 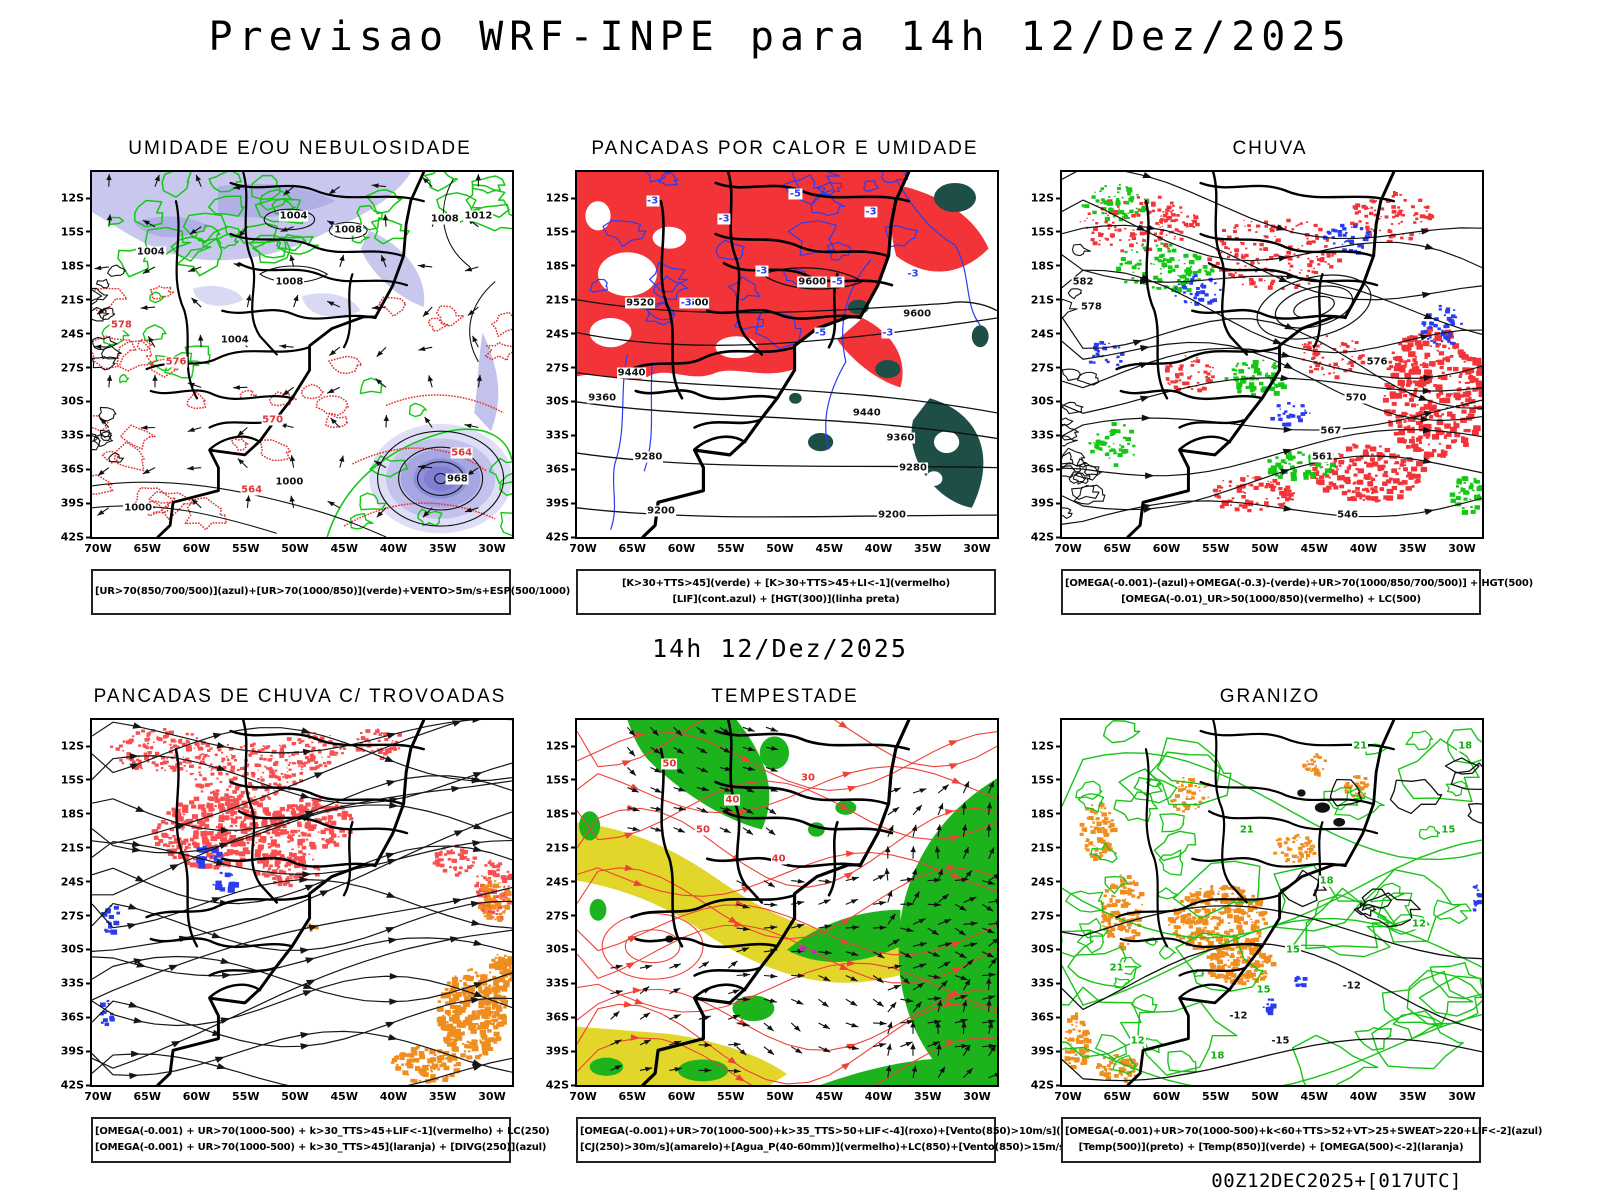 What do you see at coordinates (1321, 808) in the screenshot?
I see `terrain-dots` at bounding box center [1321, 808].